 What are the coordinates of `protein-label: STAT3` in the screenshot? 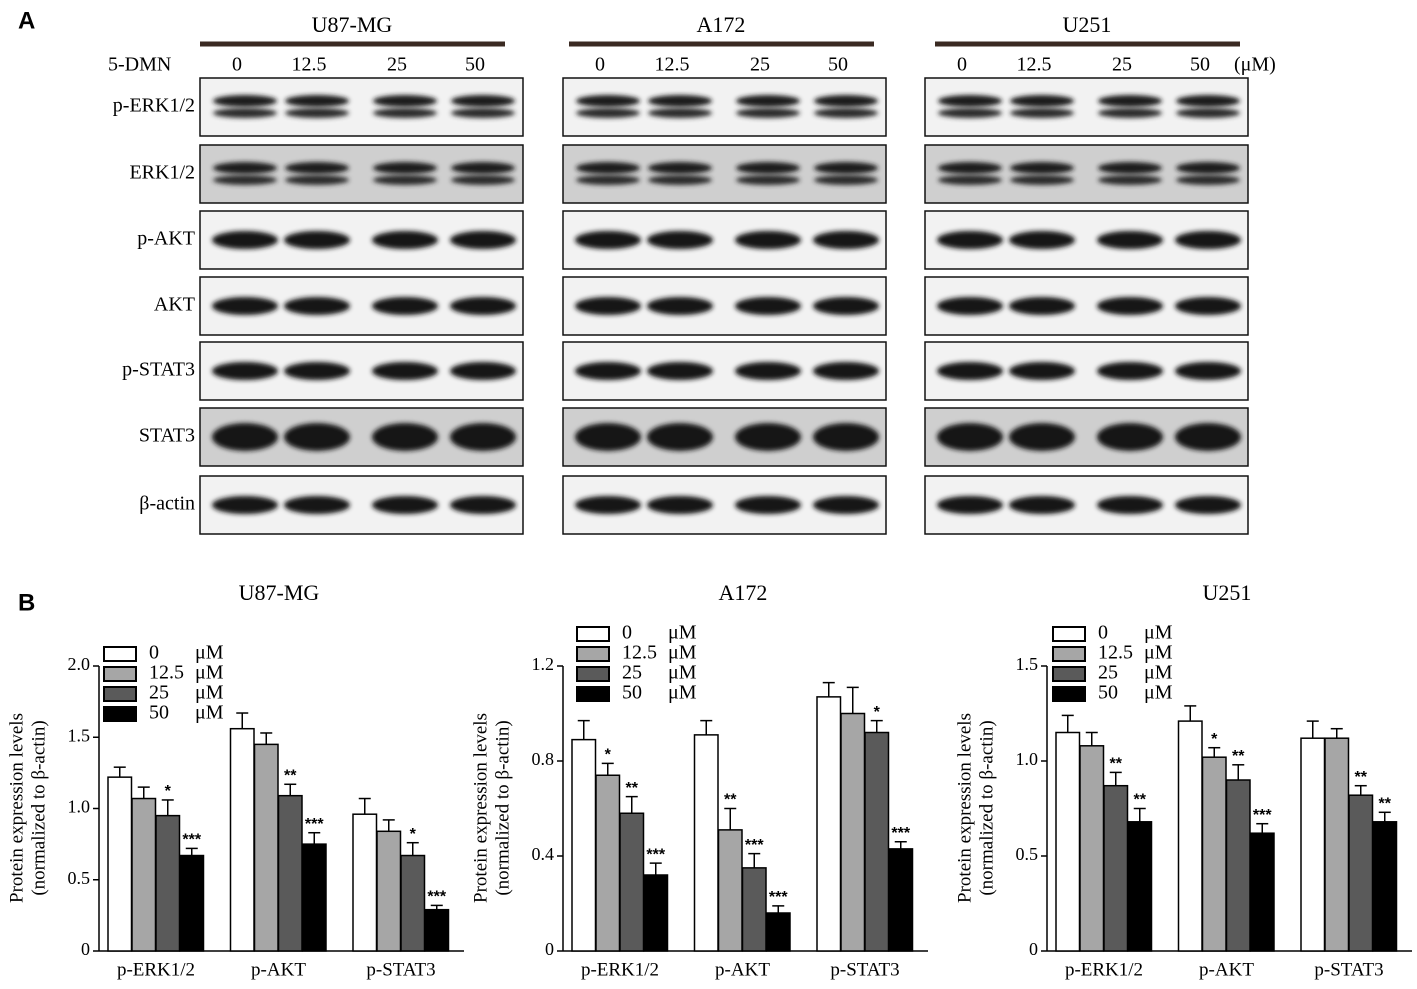 It's located at (167, 436).